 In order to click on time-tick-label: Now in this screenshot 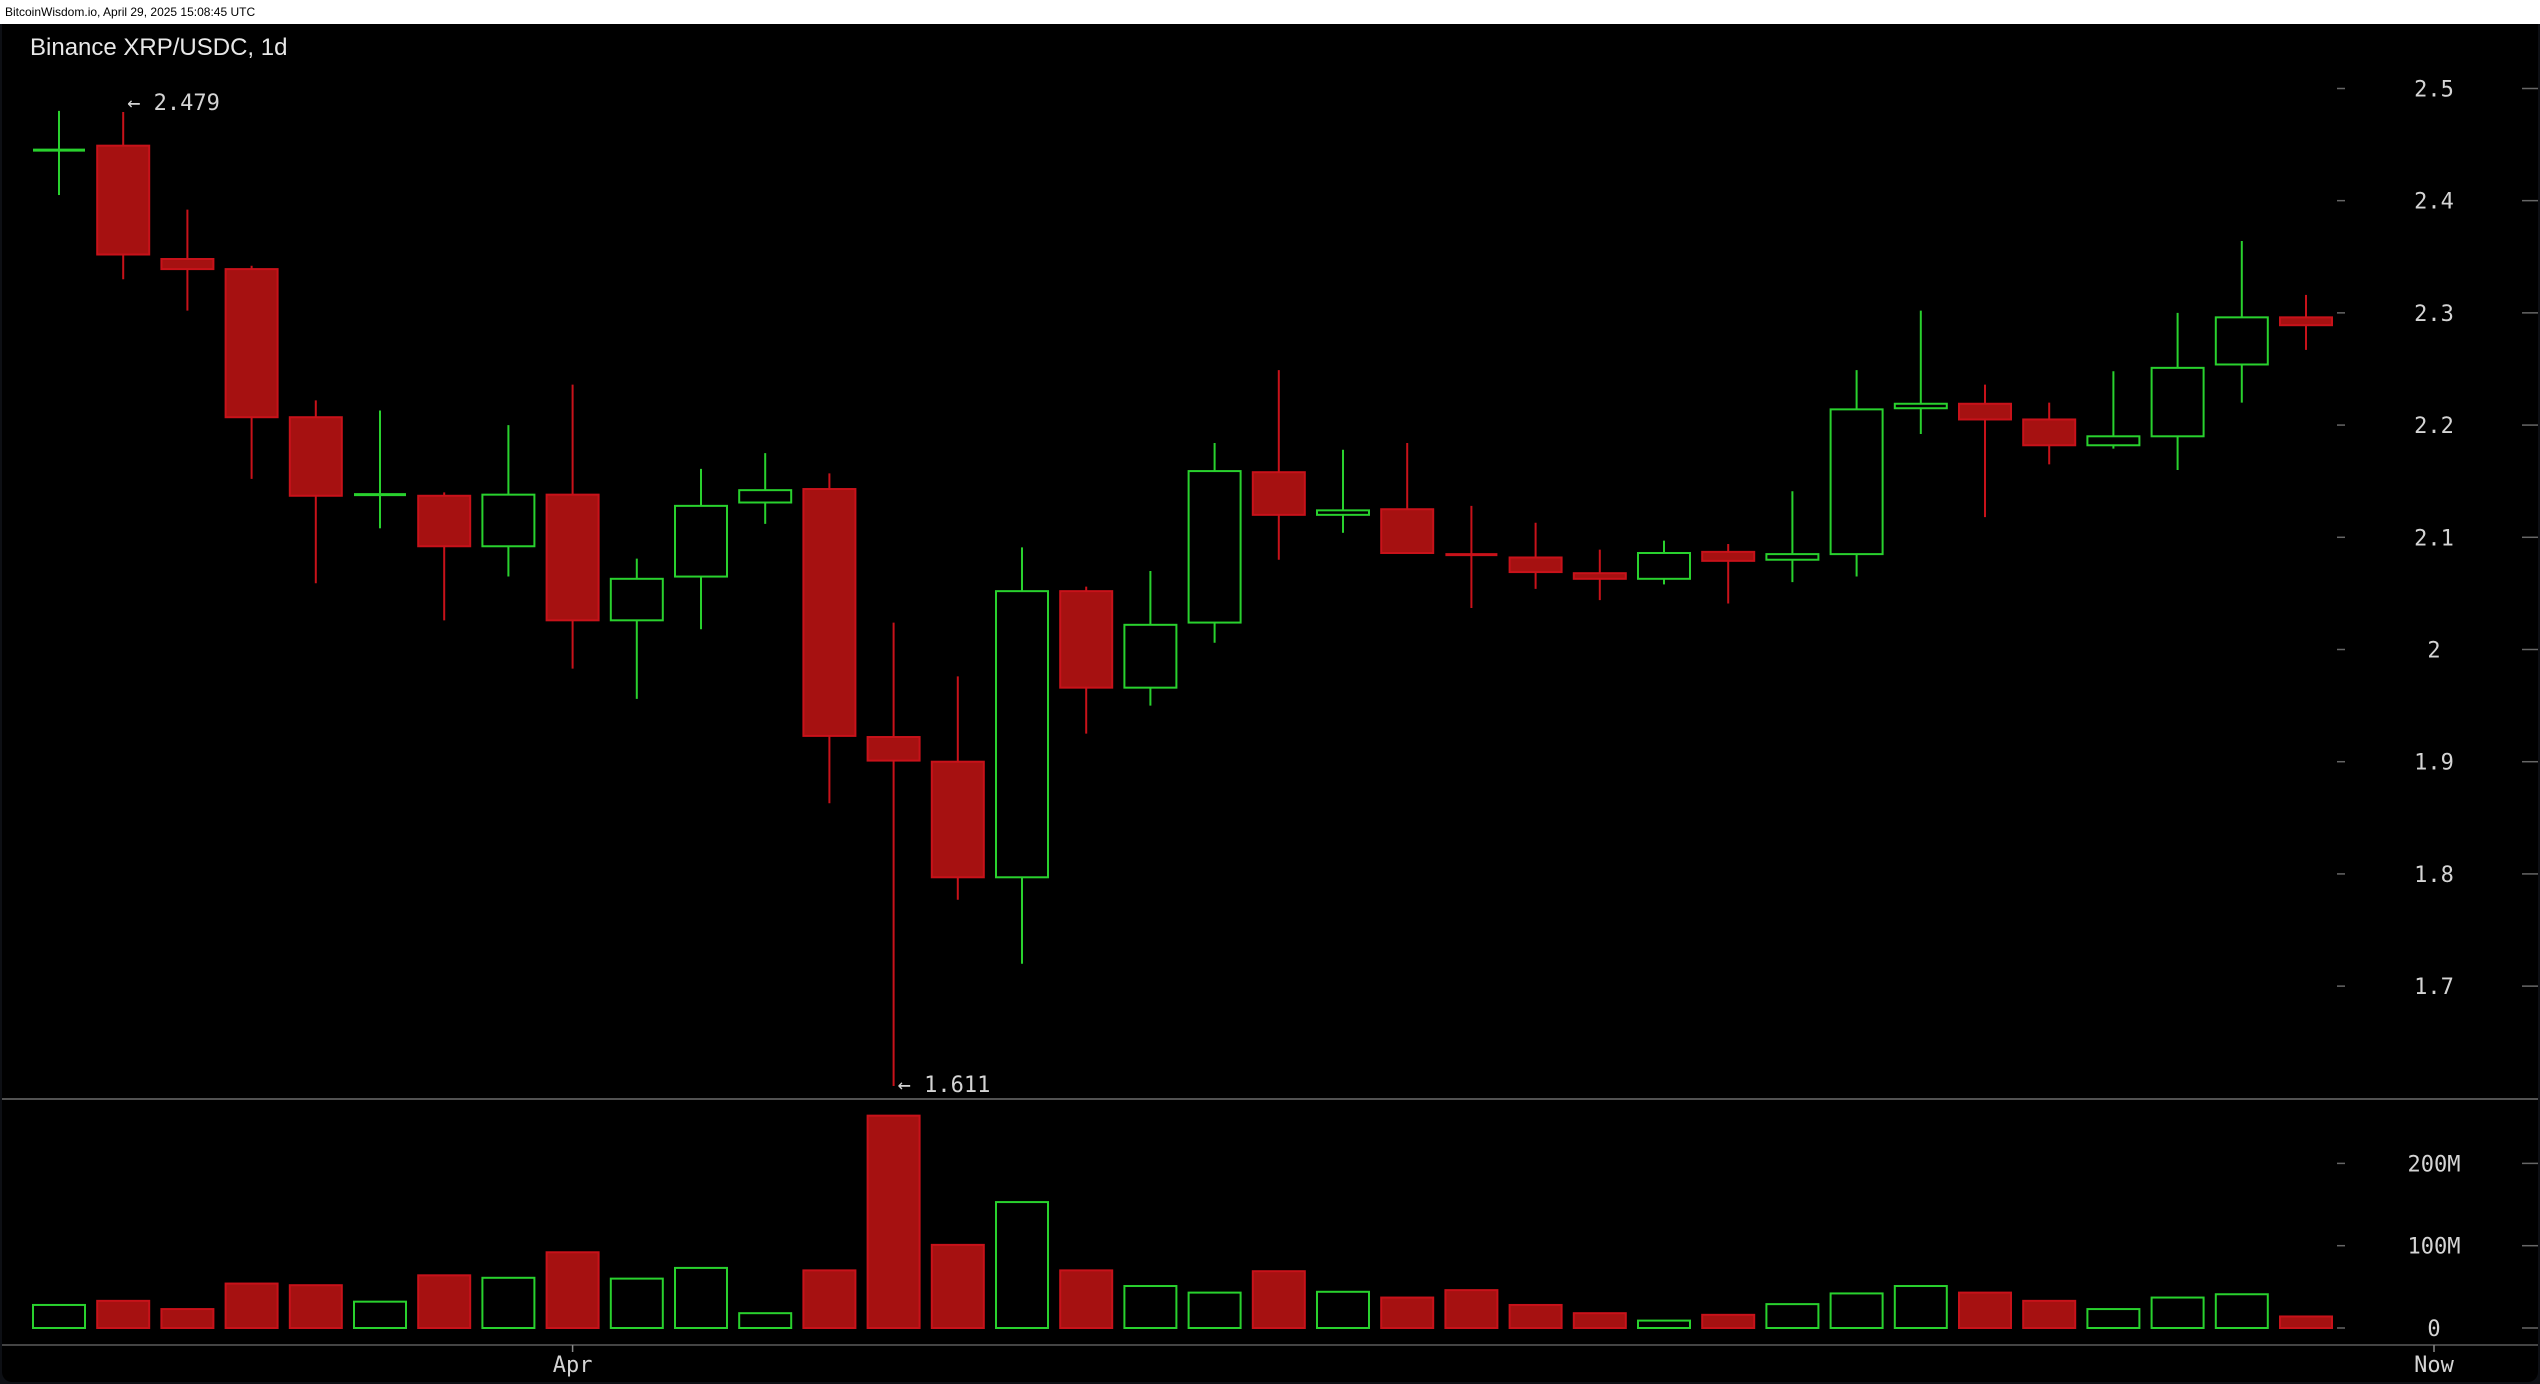, I will do `click(2434, 1365)`.